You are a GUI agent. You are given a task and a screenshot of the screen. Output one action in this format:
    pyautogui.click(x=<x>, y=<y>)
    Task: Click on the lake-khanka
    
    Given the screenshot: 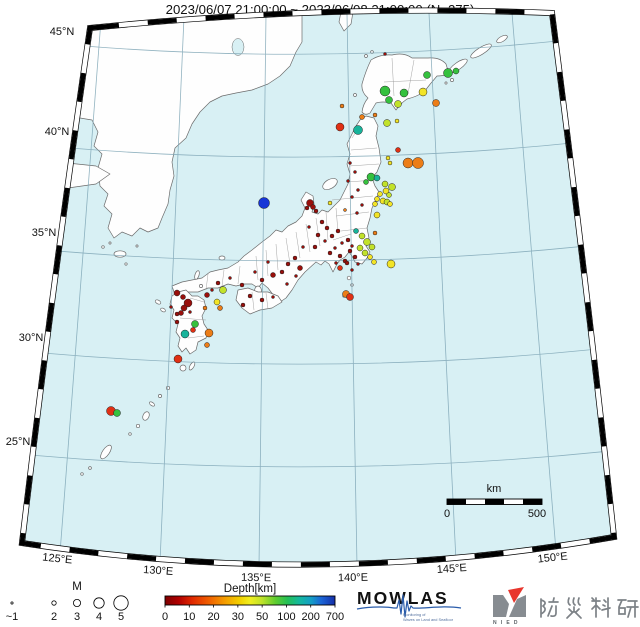 What is the action you would take?
    pyautogui.click(x=238, y=47)
    